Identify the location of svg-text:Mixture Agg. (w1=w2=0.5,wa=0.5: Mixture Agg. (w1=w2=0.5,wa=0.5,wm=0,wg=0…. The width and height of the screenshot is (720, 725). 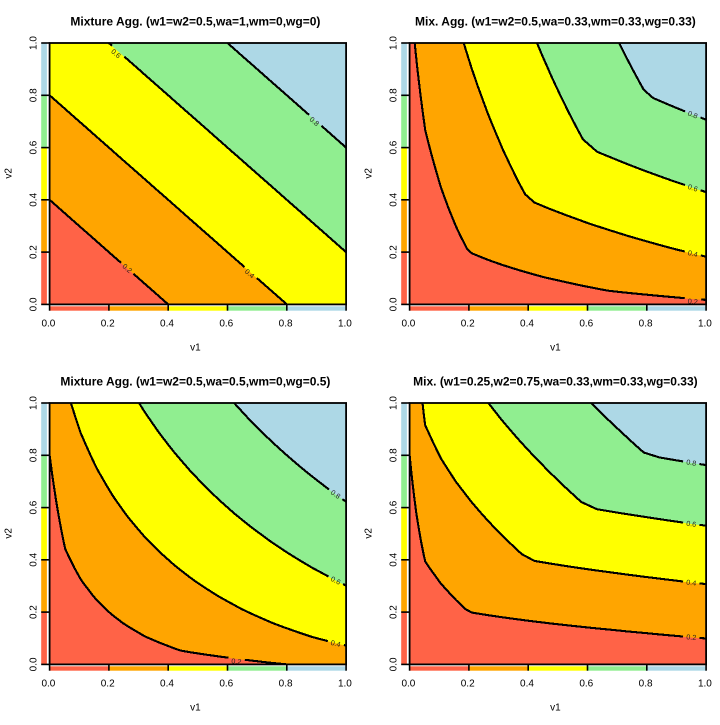
(195, 382).